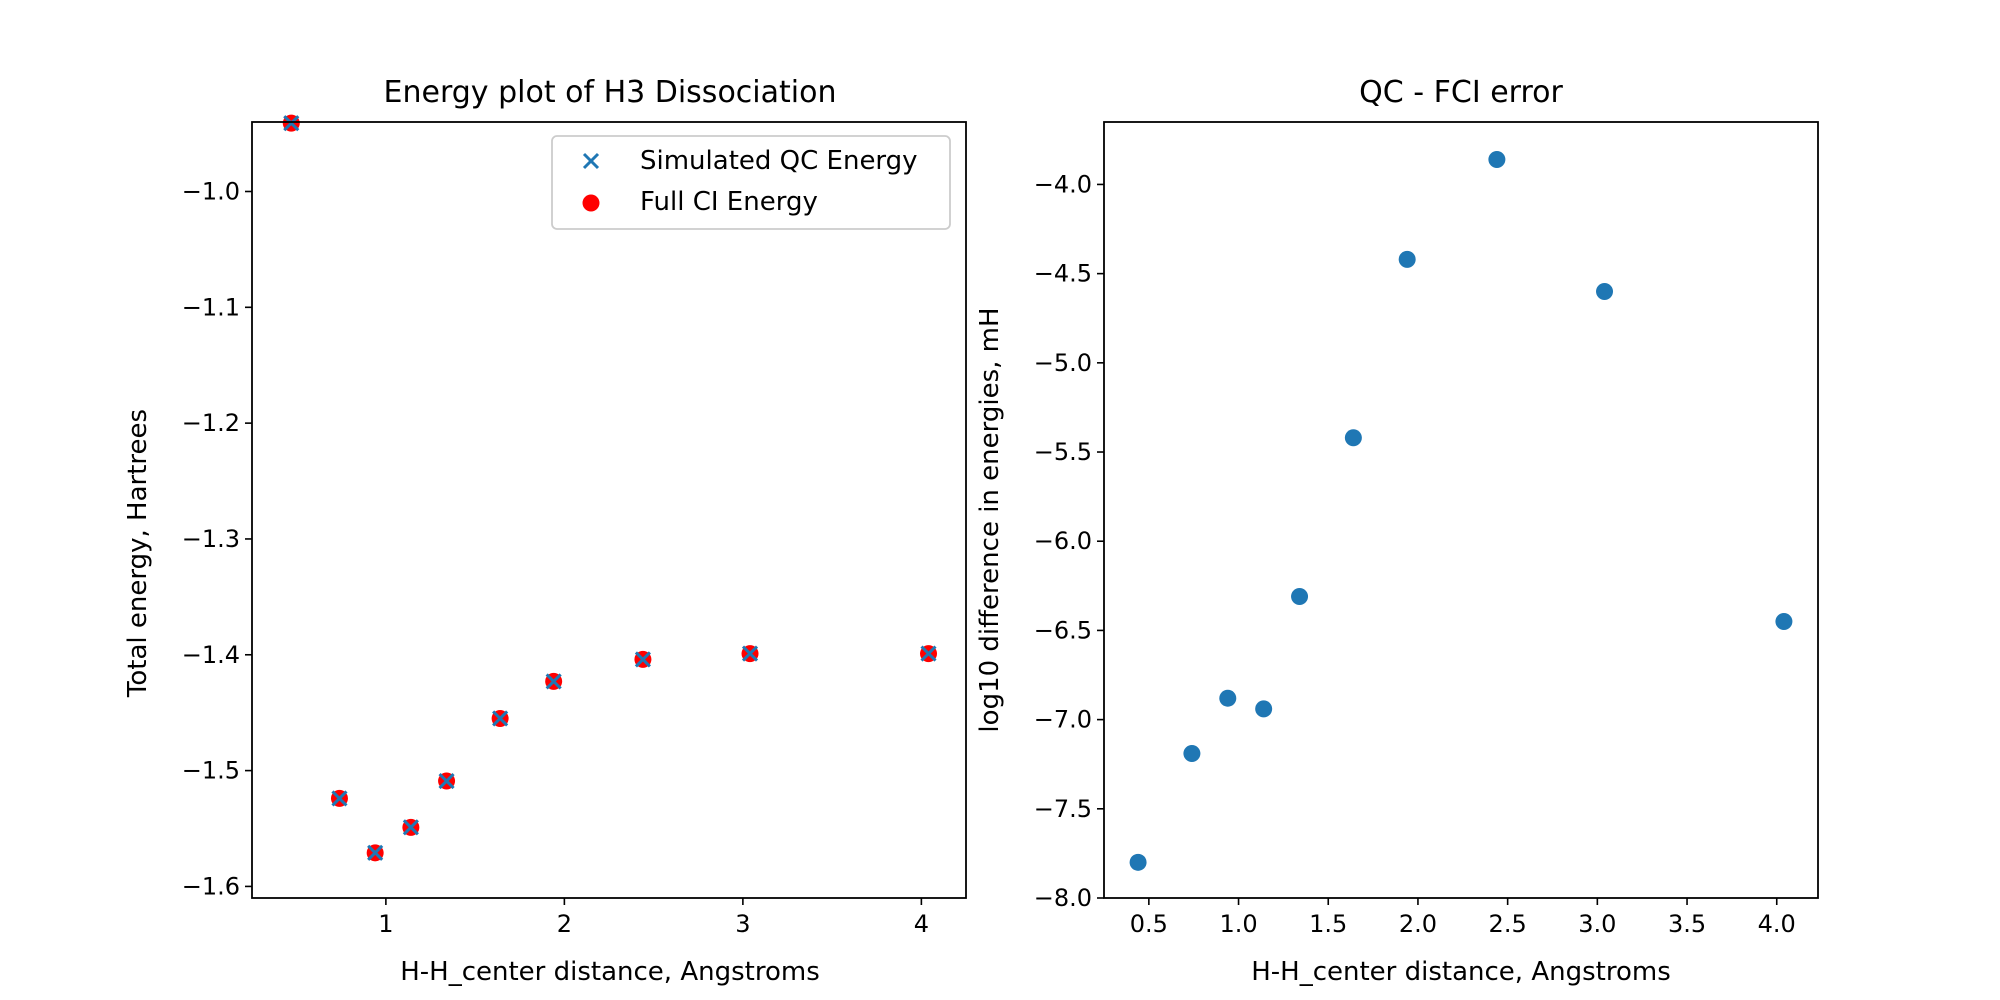  I want to click on energy-plot-y-tick-label: −1.6, so click(211, 886).